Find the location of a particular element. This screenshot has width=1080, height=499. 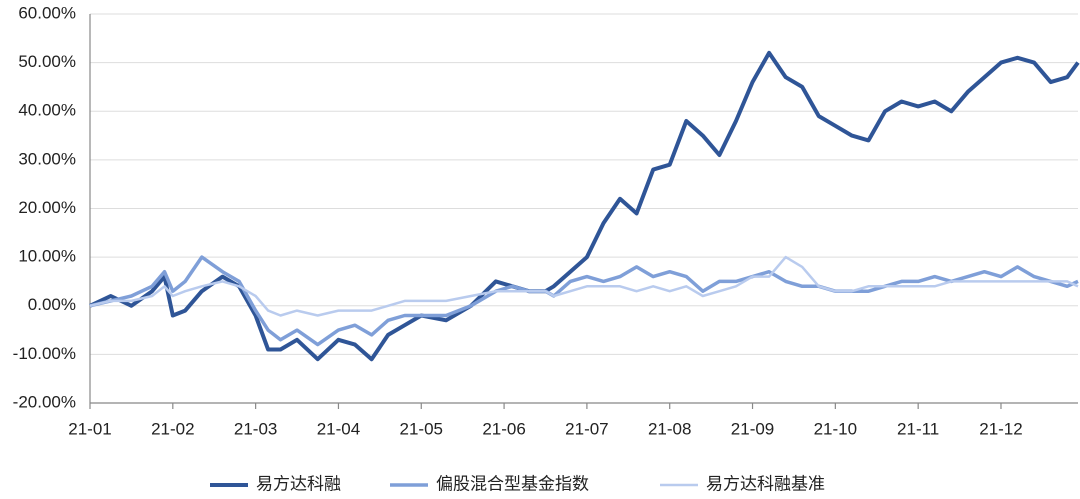

x-tick-label: 21-08 is located at coordinates (669, 428).